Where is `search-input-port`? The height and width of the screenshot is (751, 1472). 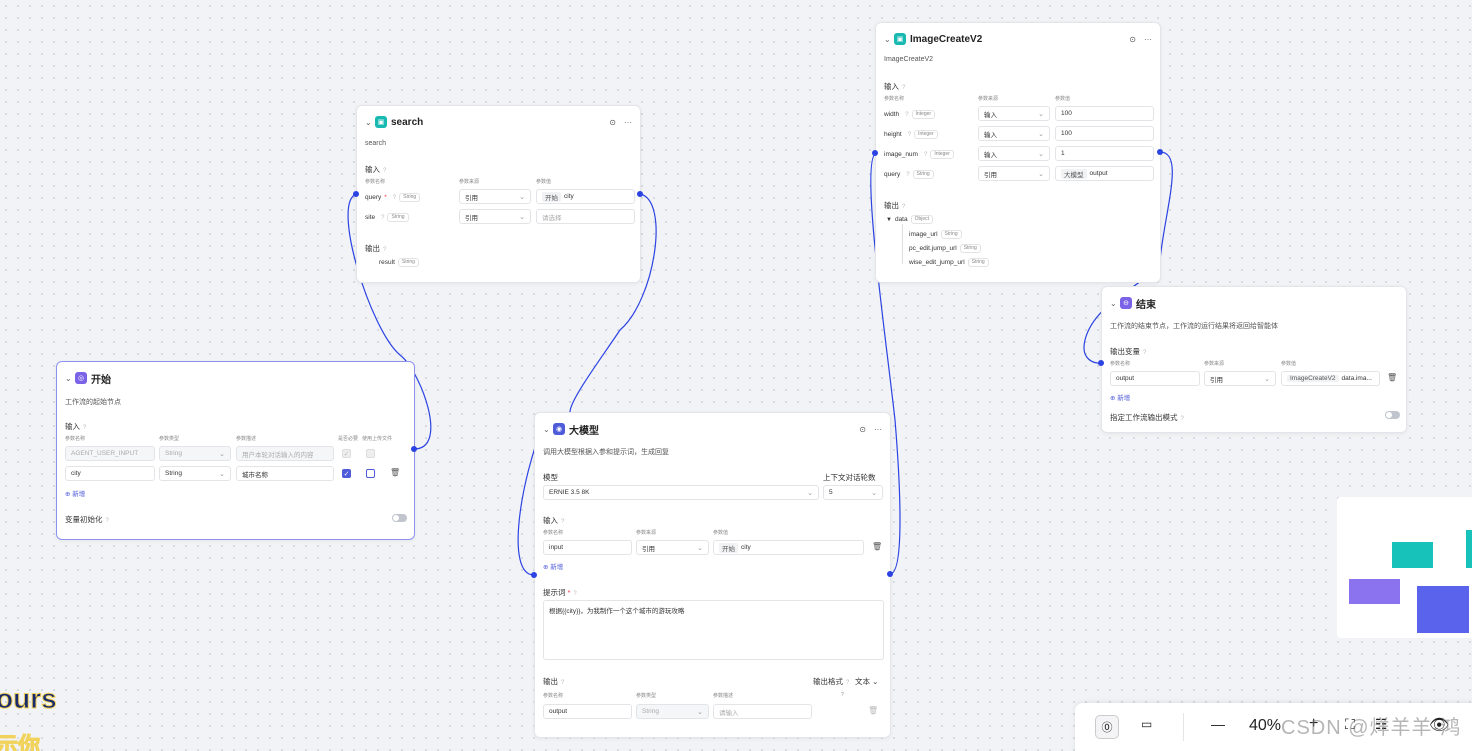
search-input-port is located at coordinates (356, 194).